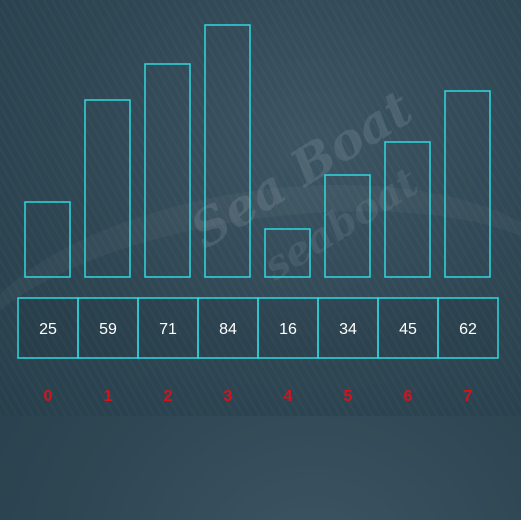 The height and width of the screenshot is (520, 521). I want to click on index-label-6: 6, so click(408, 396).